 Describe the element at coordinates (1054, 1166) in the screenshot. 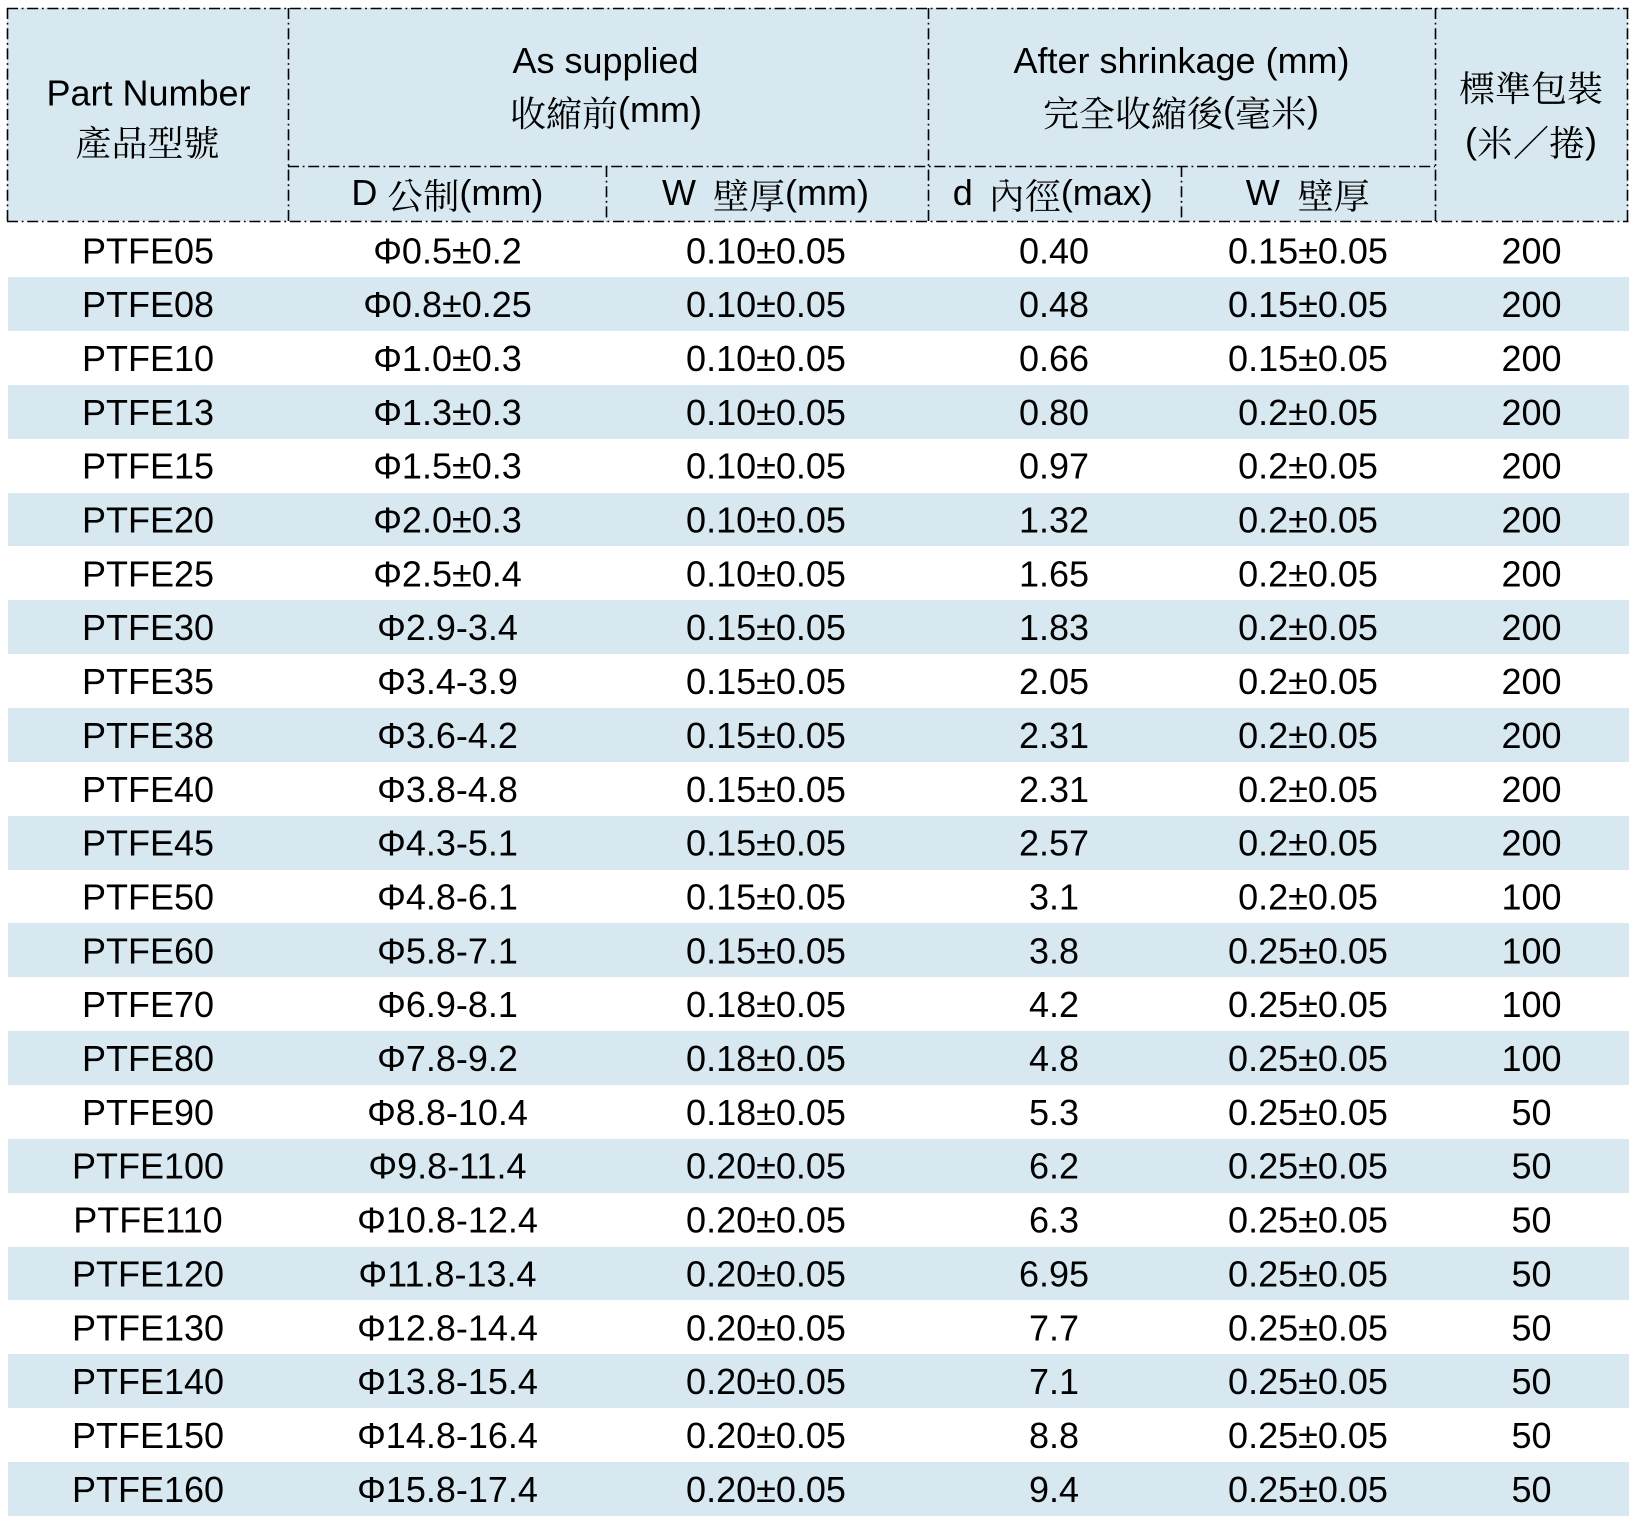

I see `svg-text: 6.2` at that location.